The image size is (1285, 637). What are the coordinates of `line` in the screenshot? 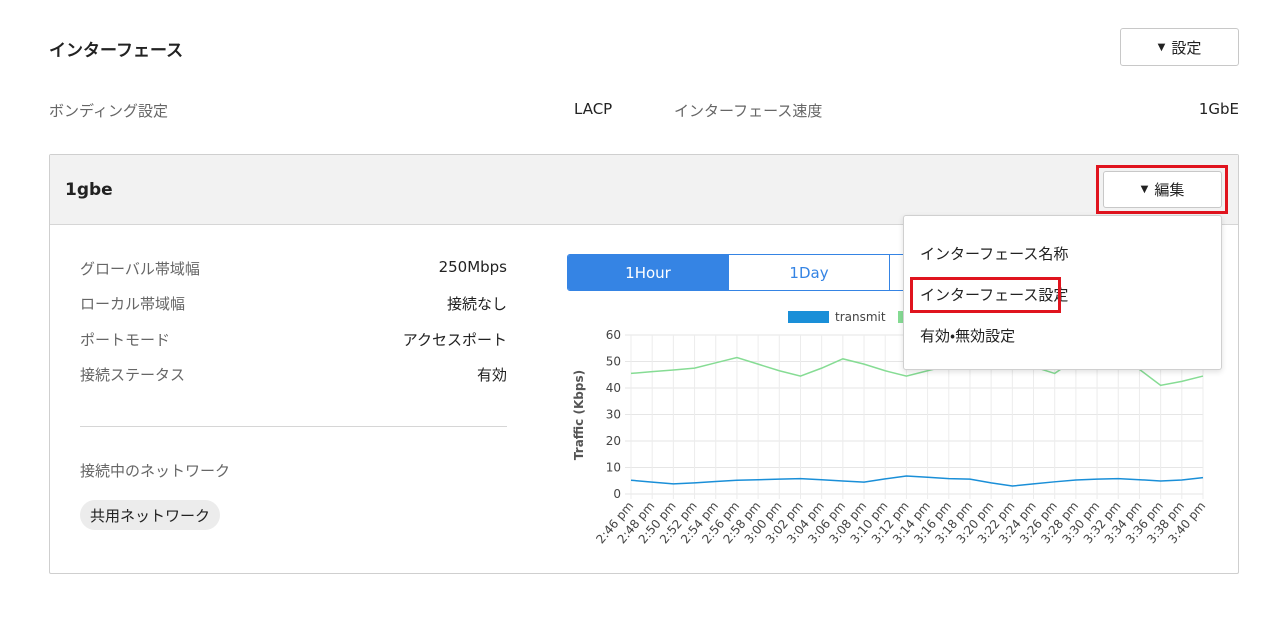 It's located at (917, 481).